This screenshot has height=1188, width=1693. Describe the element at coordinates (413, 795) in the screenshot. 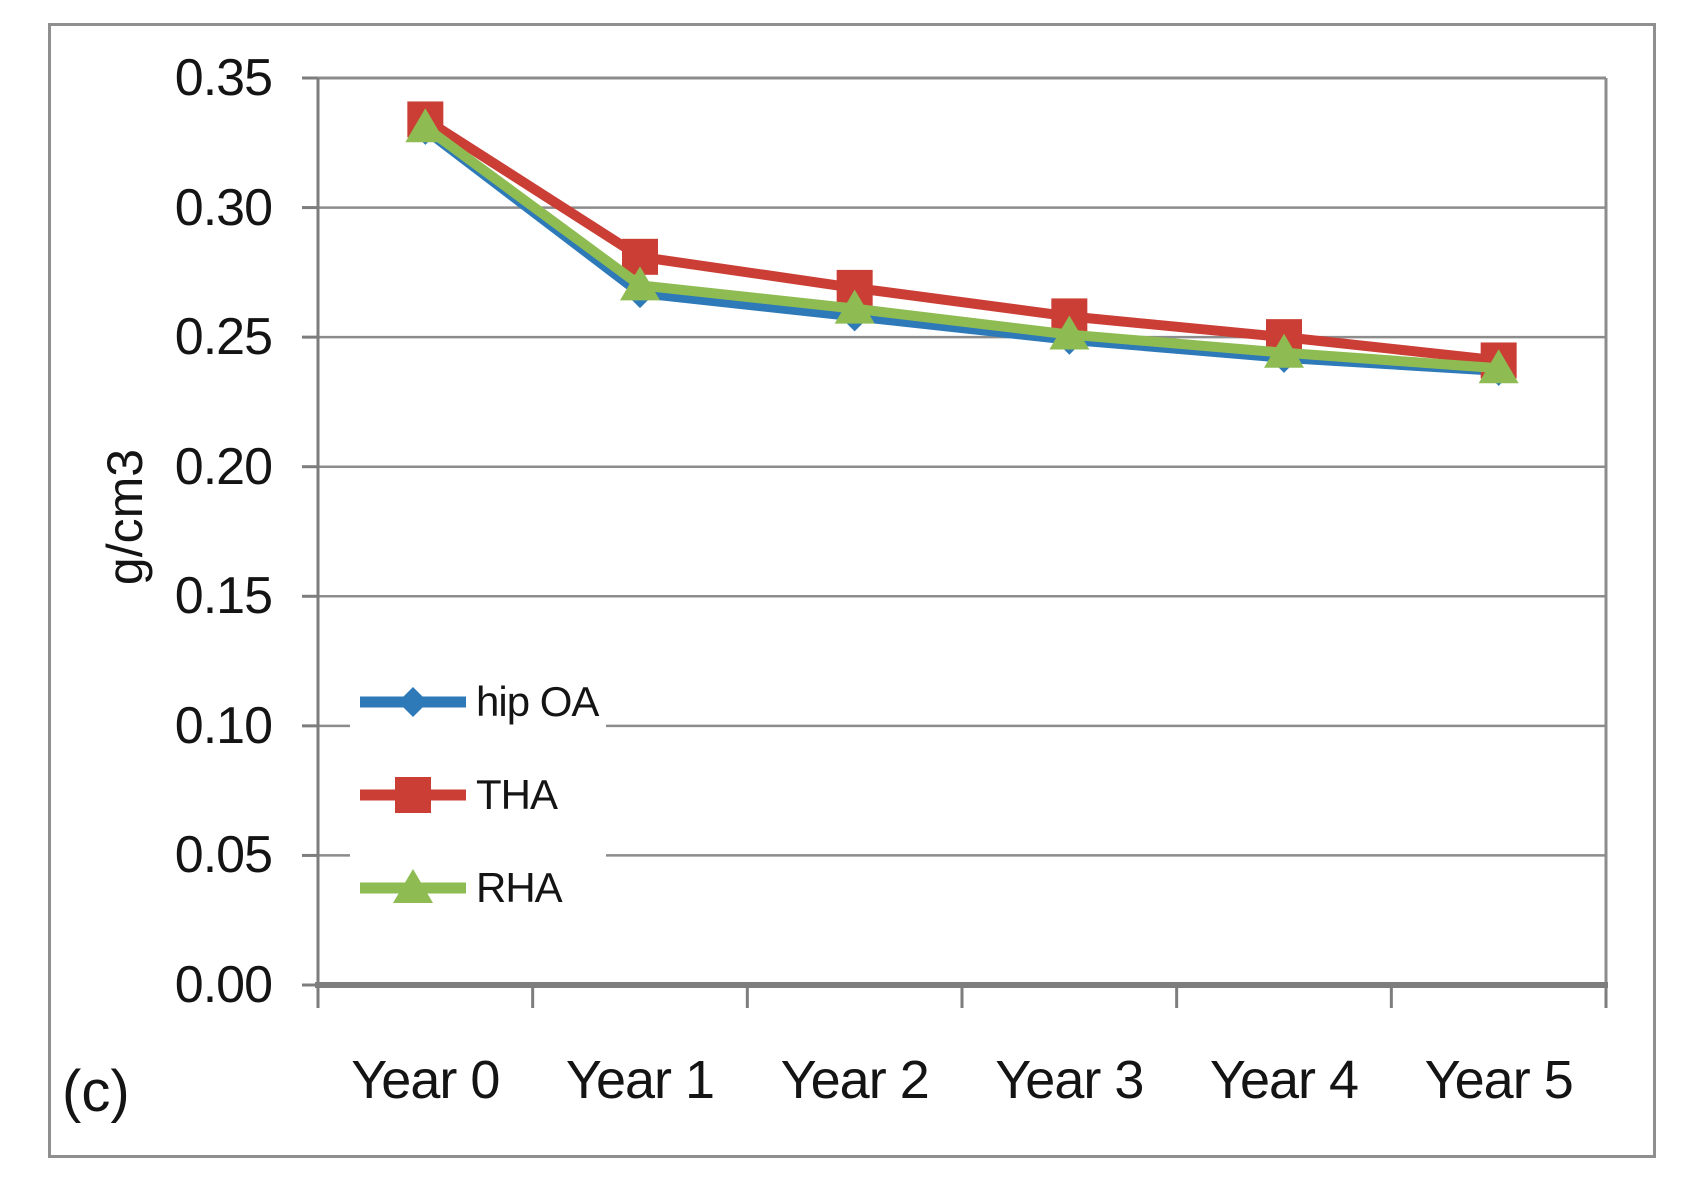

I see `legend-key-marker-square` at that location.